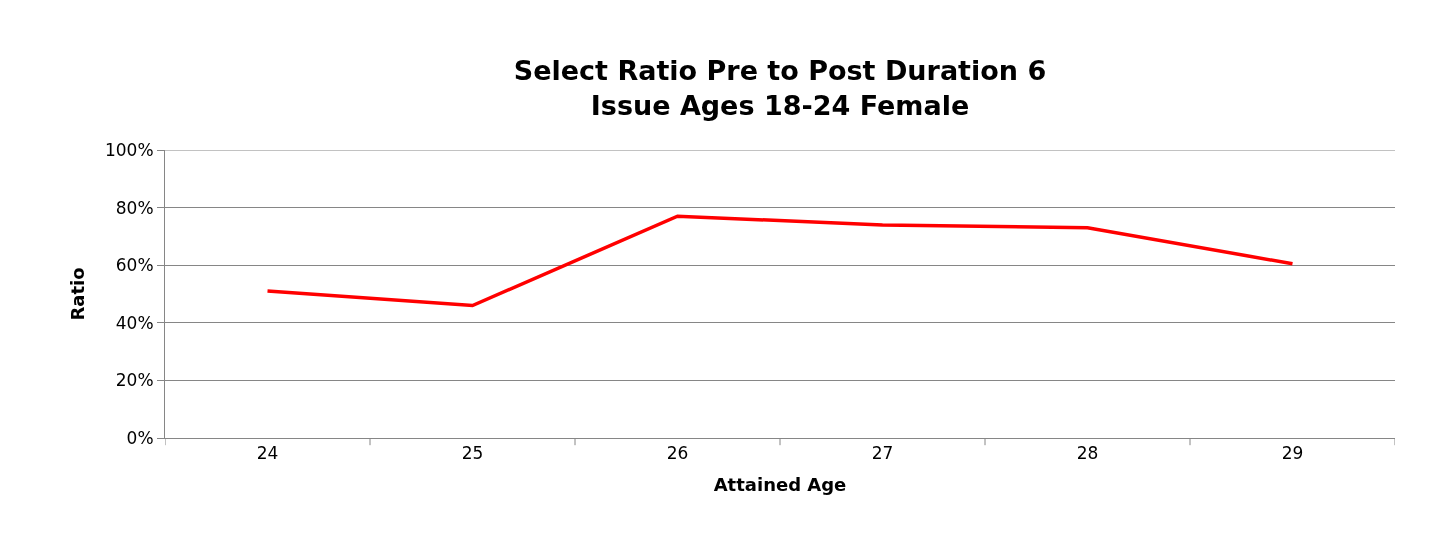 The width and height of the screenshot is (1430, 557). I want to click on x-tick-label: 25, so click(472, 453).